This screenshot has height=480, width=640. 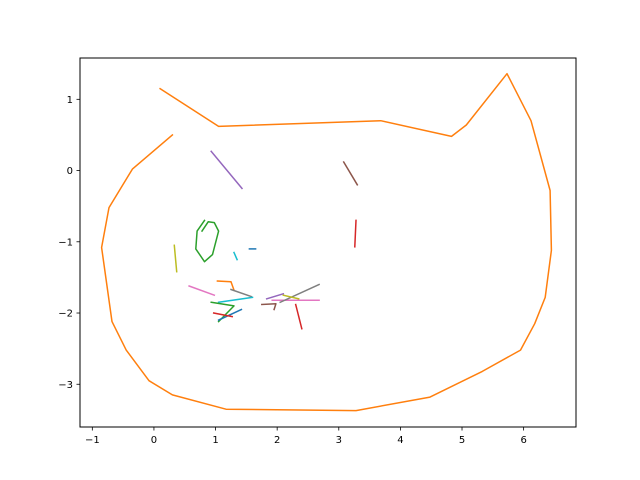 What do you see at coordinates (70, 100) in the screenshot?
I see `y-tick-label: 1` at bounding box center [70, 100].